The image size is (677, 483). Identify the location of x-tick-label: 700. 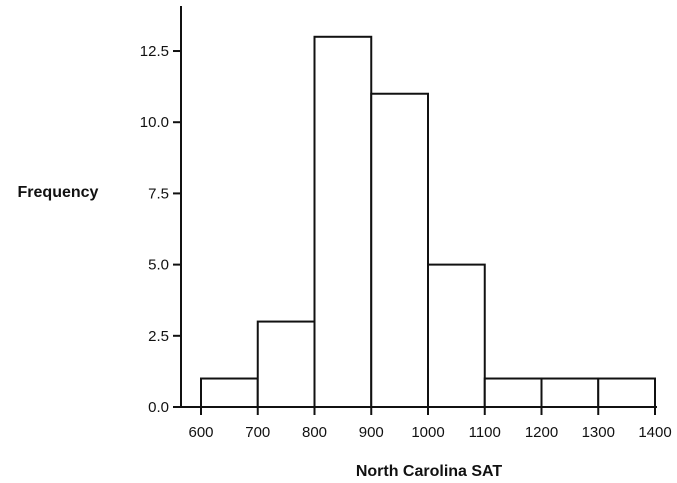
(257, 432).